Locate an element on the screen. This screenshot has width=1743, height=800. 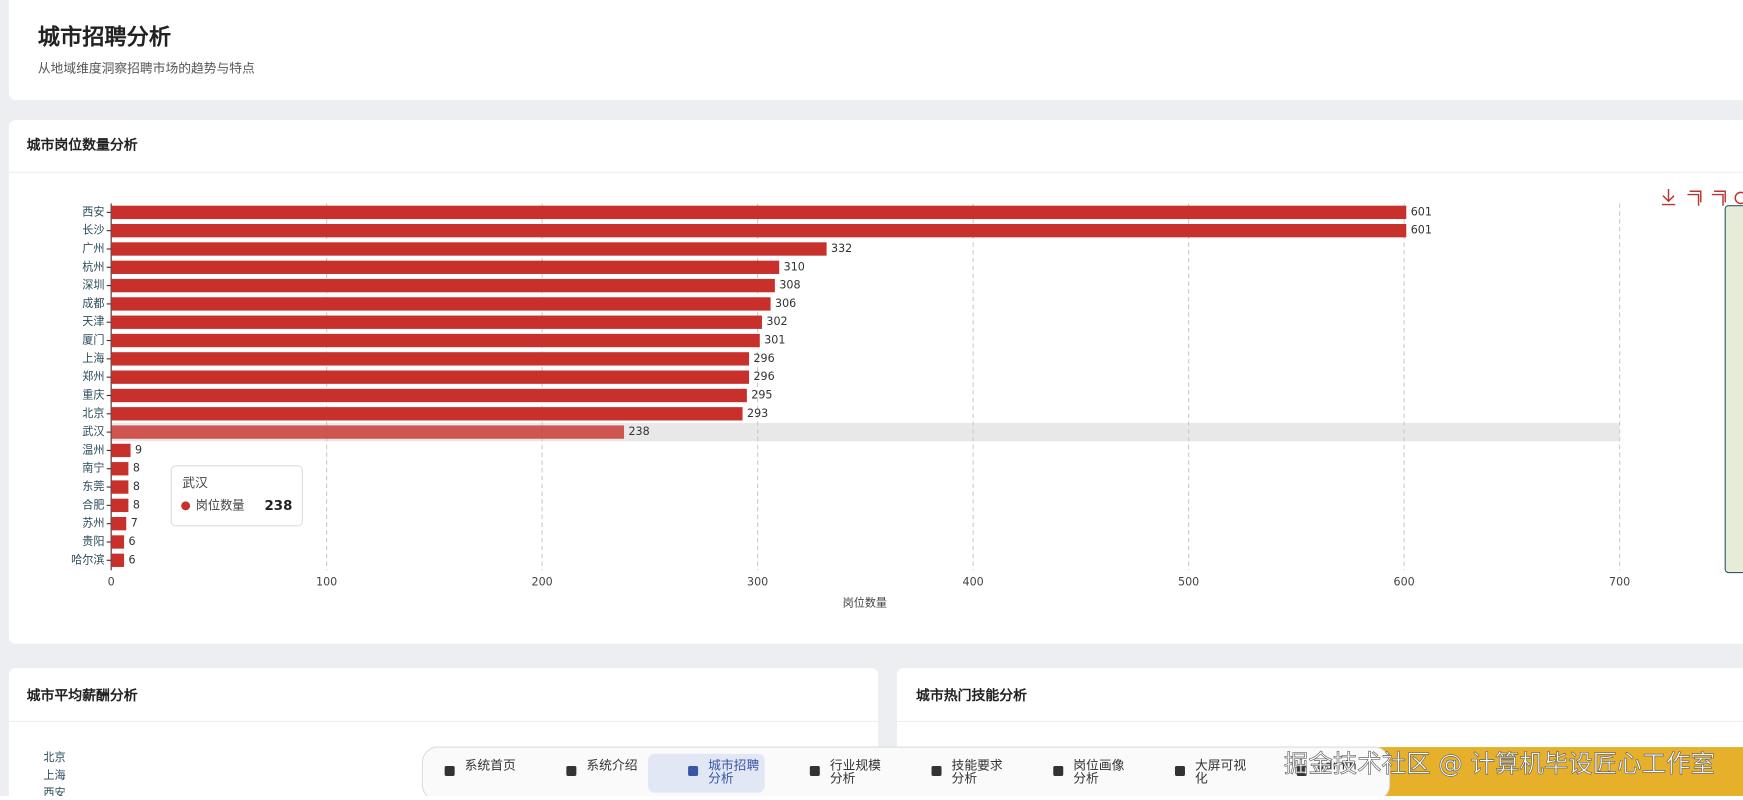
x-tick-label: 500 is located at coordinates (1188, 582).